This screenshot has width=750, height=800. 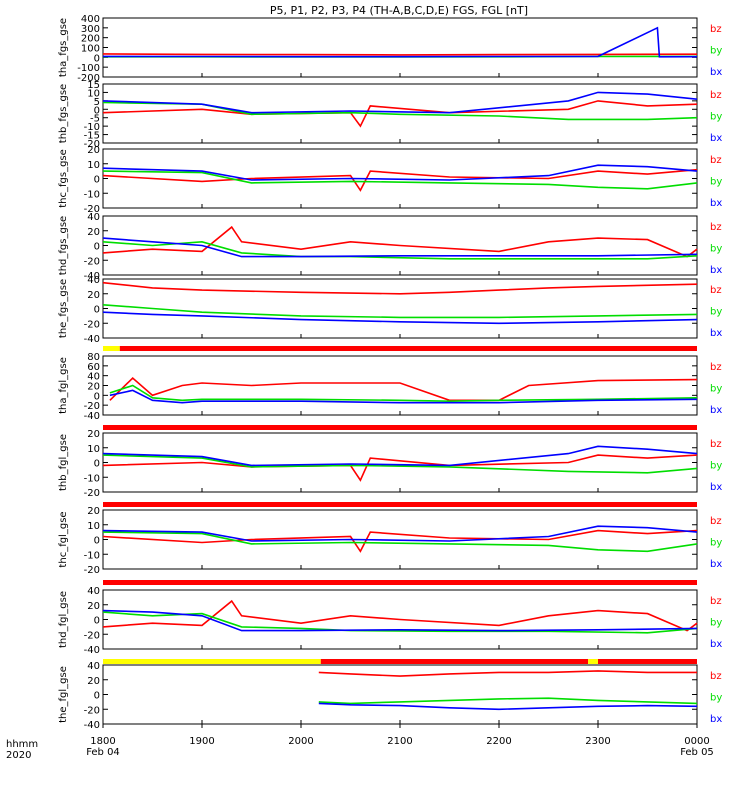 I want to click on panel-the_fgs_gse: 40 20 0 -20 -40 the_fgs_gse bz by bx, so click(x=390, y=310).